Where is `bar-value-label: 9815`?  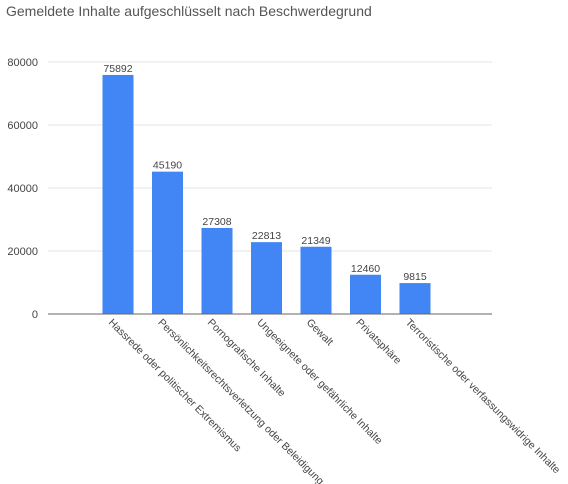 bar-value-label: 9815 is located at coordinates (415, 277).